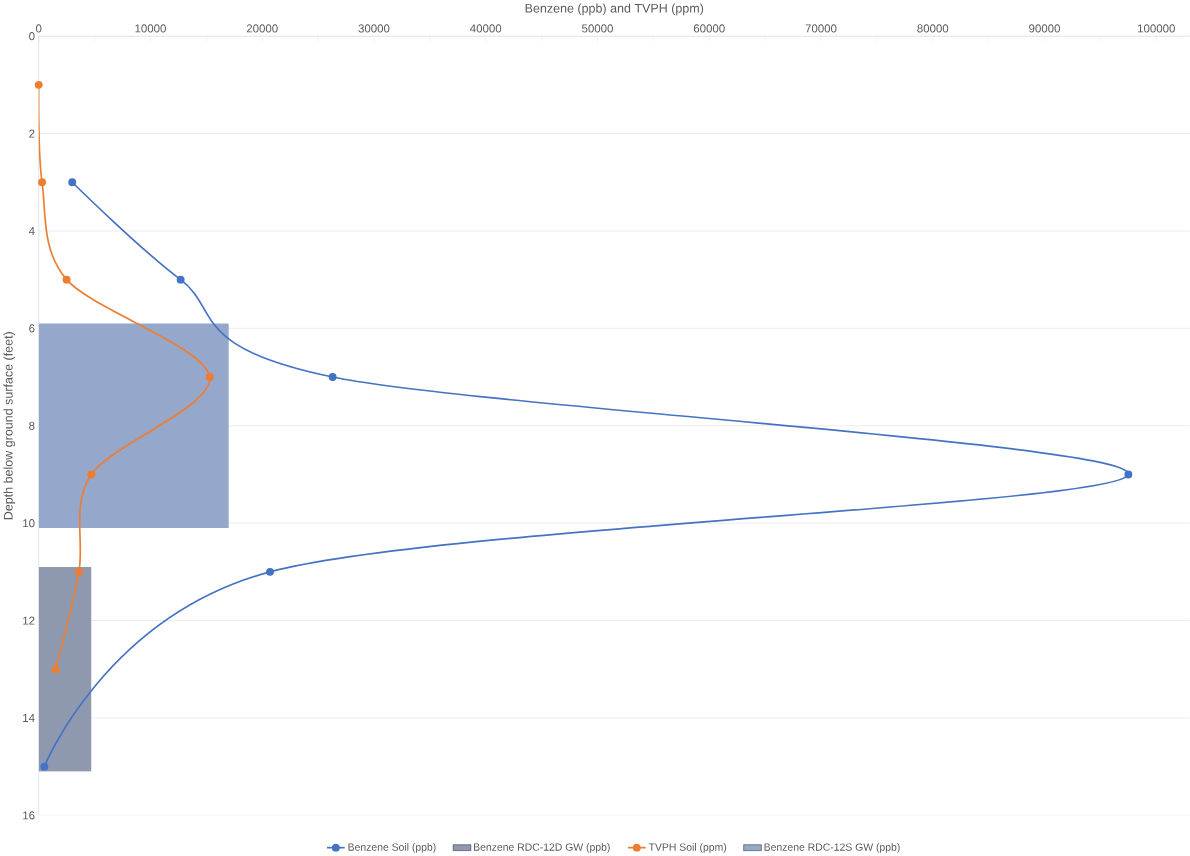 Image resolution: width=1190 pixels, height=856 pixels. I want to click on y-tick-label: 2, so click(32, 133).